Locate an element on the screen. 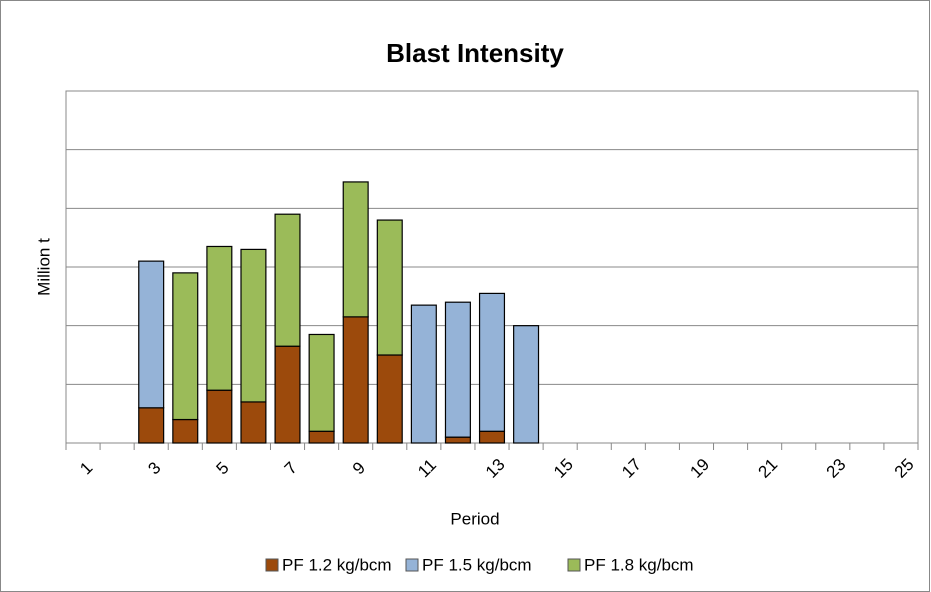 This screenshot has height=592, width=931. chart-title: Blast Intensity is located at coordinates (475, 53).